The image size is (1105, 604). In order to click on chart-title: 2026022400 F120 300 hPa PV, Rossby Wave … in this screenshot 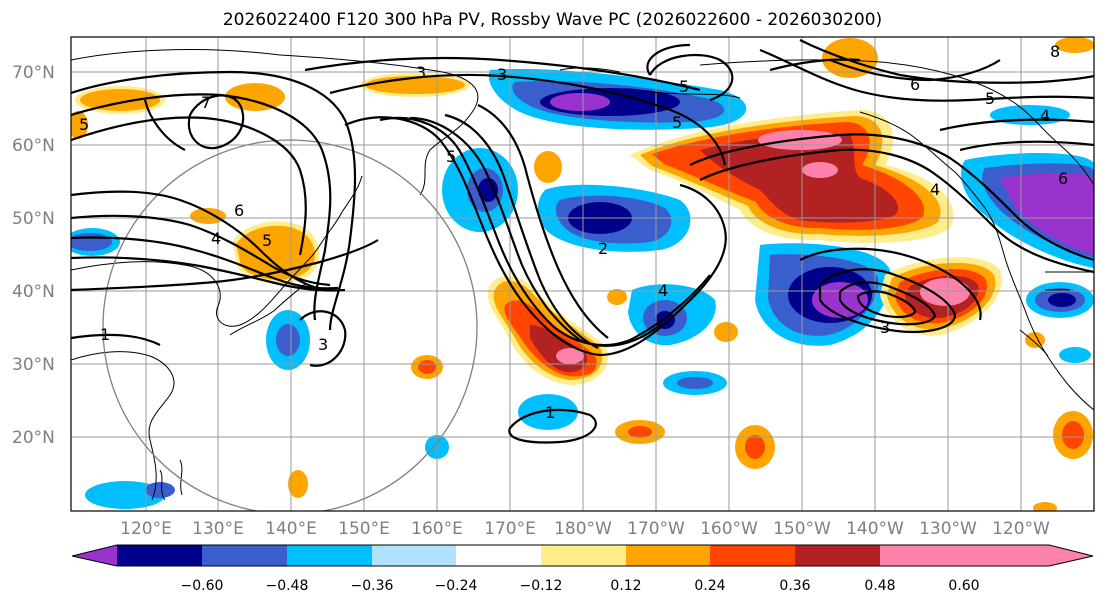, I will do `click(552, 20)`.